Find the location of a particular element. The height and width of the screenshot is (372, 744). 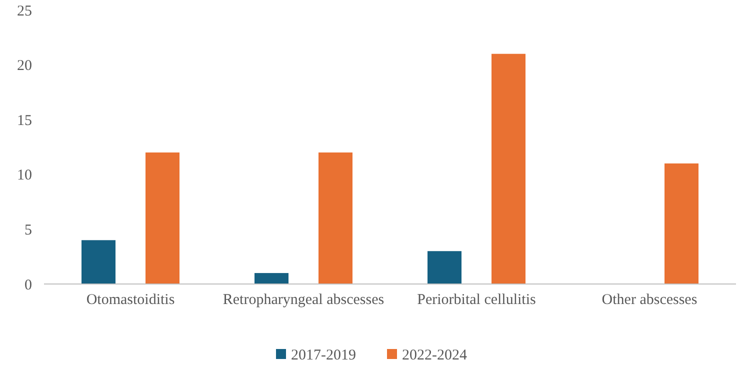

x-tick-label: Retropharyngeal abscesses is located at coordinates (303, 300).